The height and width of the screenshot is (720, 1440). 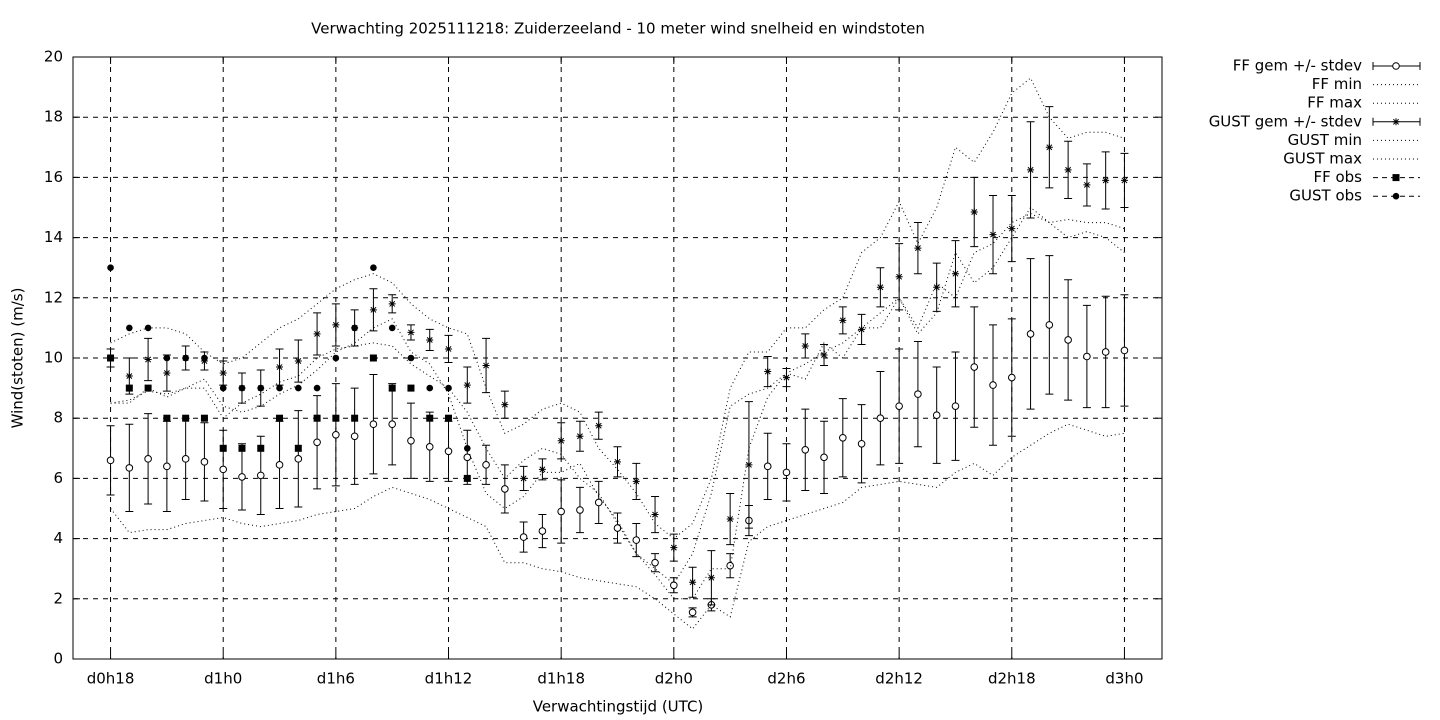 What do you see at coordinates (53, 117) in the screenshot?
I see `y-tick-label: 18` at bounding box center [53, 117].